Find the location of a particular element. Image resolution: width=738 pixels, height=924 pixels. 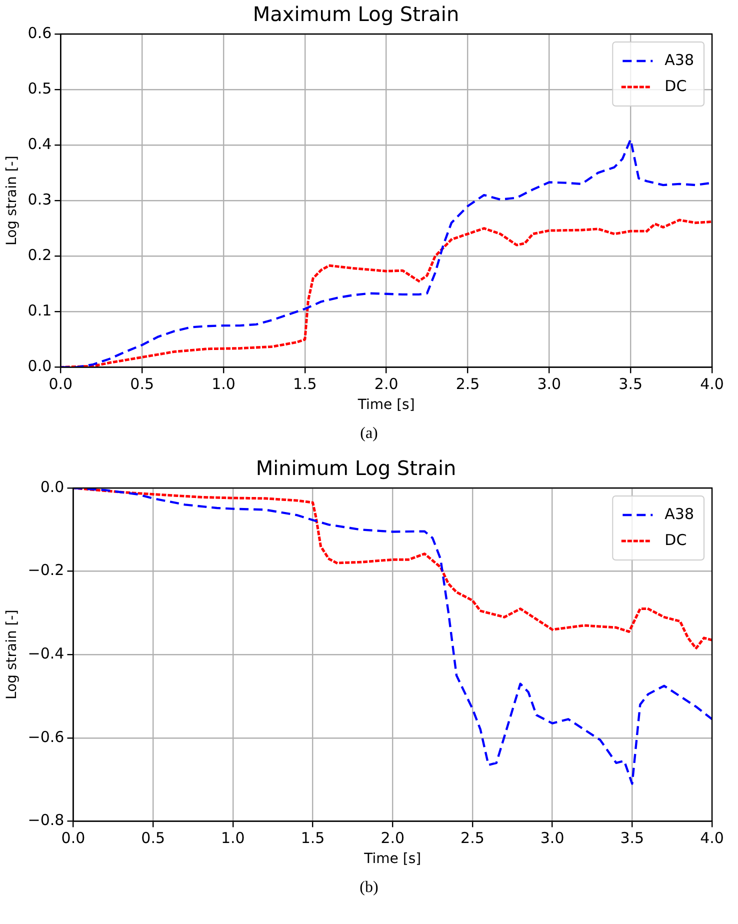

y-tick-label: 0.2 is located at coordinates (40, 255).